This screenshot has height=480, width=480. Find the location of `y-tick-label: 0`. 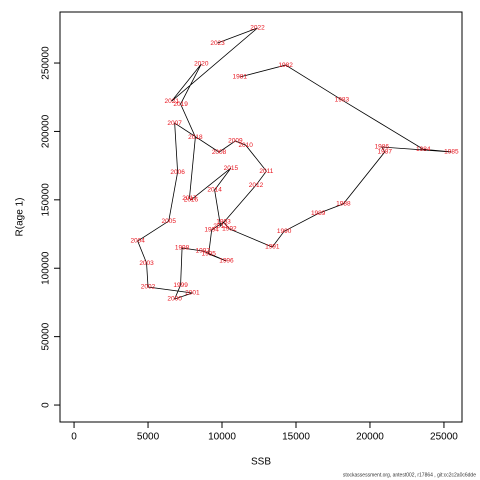

y-tick-label: 0 is located at coordinates (46, 405).